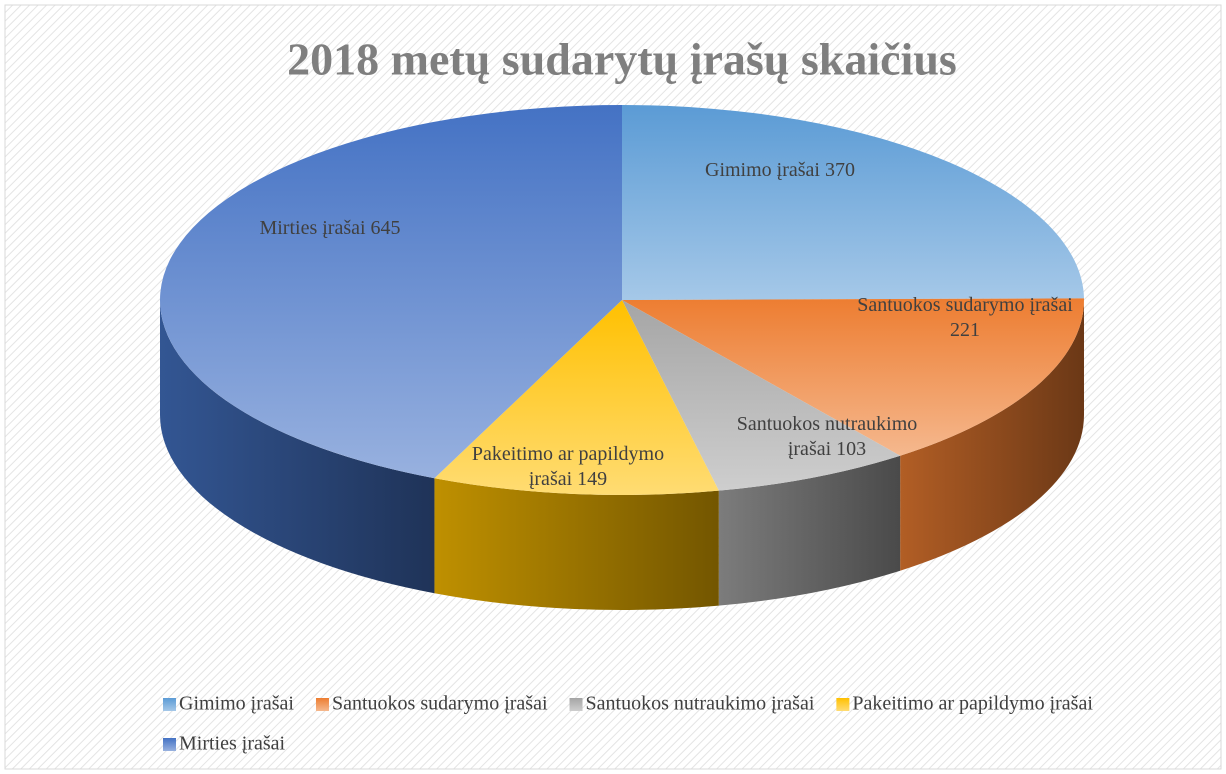 Image resolution: width=1226 pixels, height=774 pixels. Describe the element at coordinates (972, 704) in the screenshot. I see `legend-label: Pakeitimo ar papildymo įrašai` at that location.